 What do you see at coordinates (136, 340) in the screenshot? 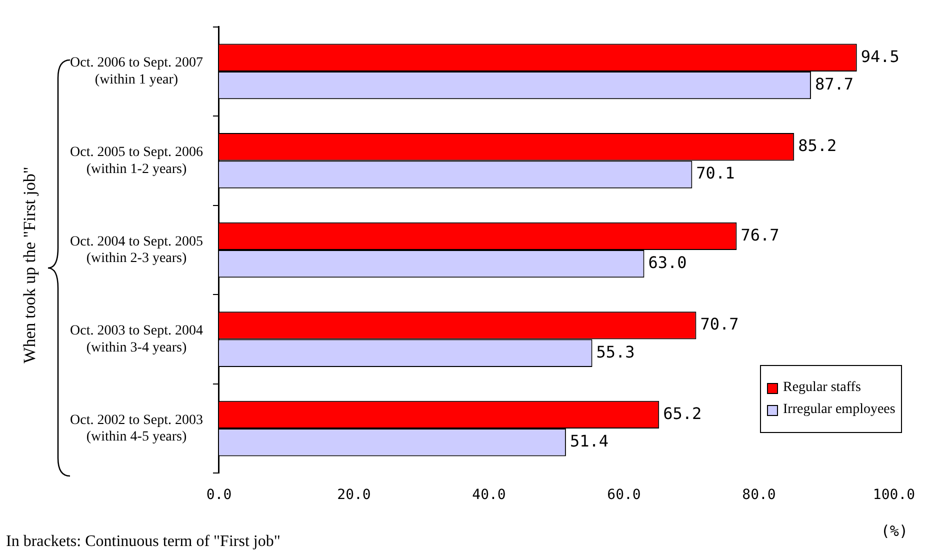
I see `y-tick-label: Oct. 2003 to Sept. 2004 (within 3-4 years)` at bounding box center [136, 340].